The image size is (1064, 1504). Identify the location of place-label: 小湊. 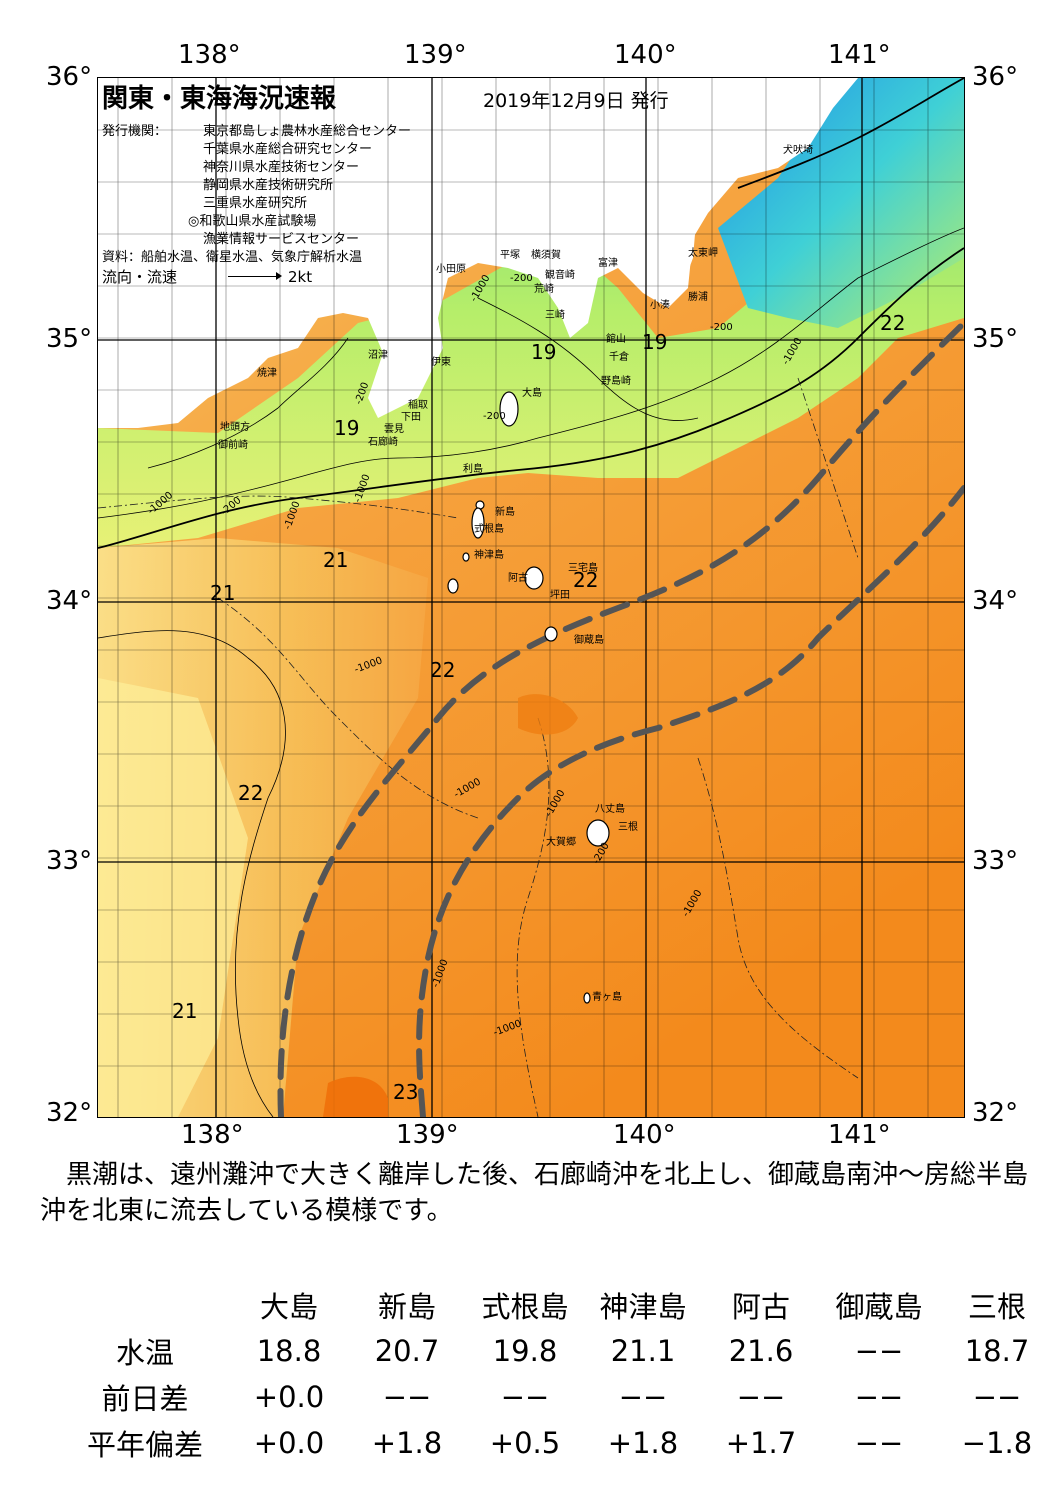
(660, 305).